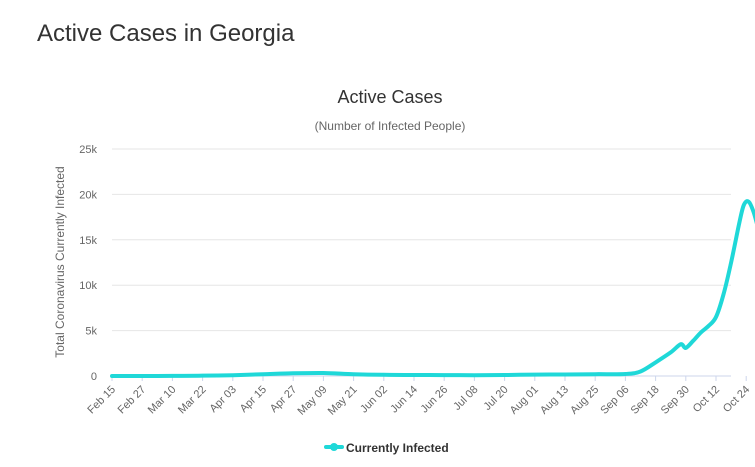 Image resolution: width=755 pixels, height=467 pixels. I want to click on x-tick-label: Sep 30, so click(675, 400).